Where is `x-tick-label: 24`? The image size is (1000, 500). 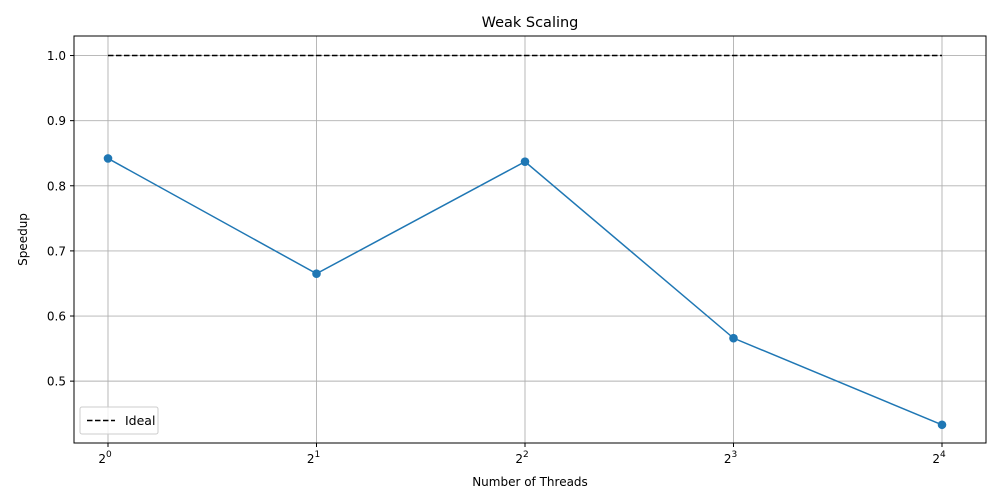
x-tick-label: 24 is located at coordinates (939, 458).